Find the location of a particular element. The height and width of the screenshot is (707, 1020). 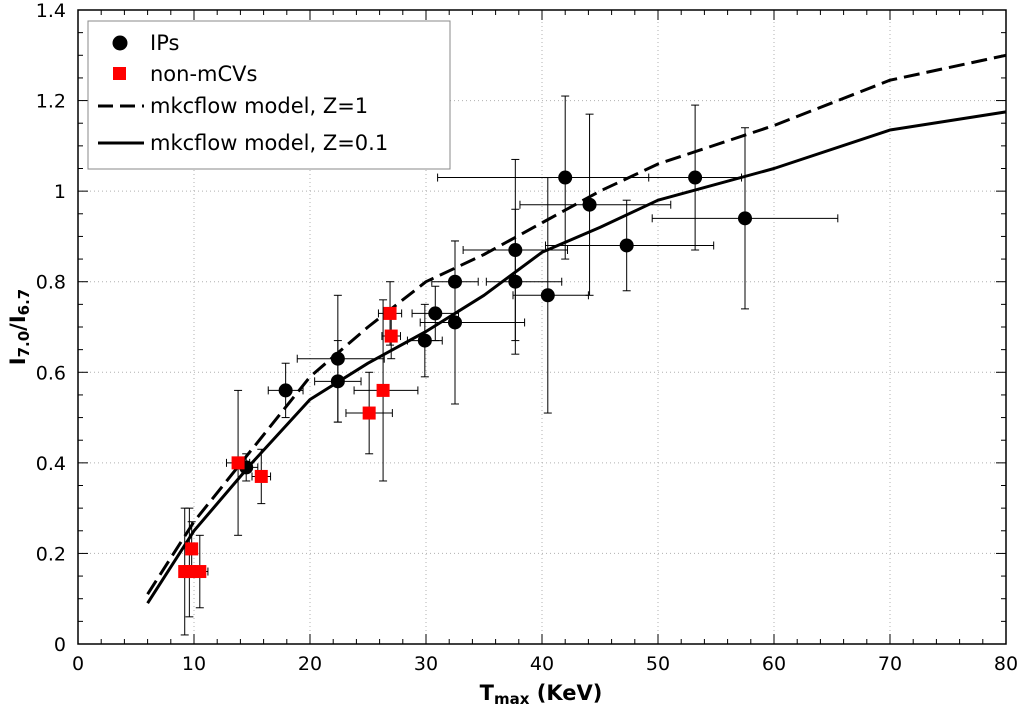

legend-label-ips: IPs is located at coordinates (164, 43).